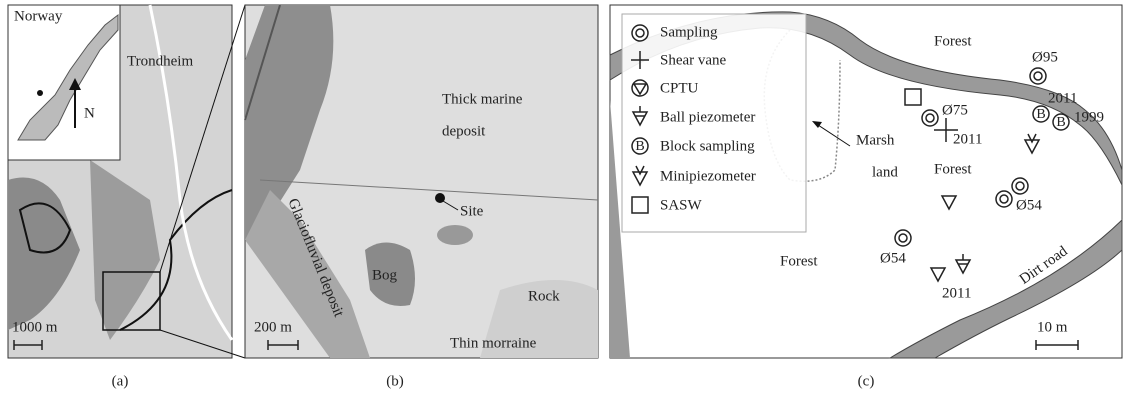 This screenshot has height=400, width=1130. Describe the element at coordinates (875, 140) in the screenshot. I see `label: Marsh` at that location.